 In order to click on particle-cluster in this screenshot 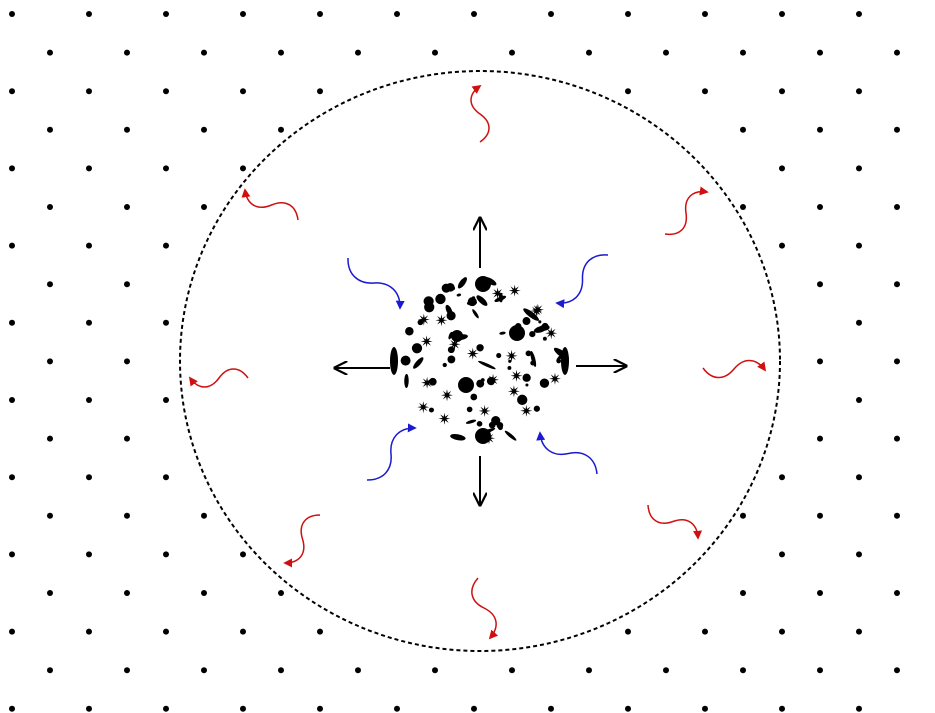, I will do `click(479, 360)`.